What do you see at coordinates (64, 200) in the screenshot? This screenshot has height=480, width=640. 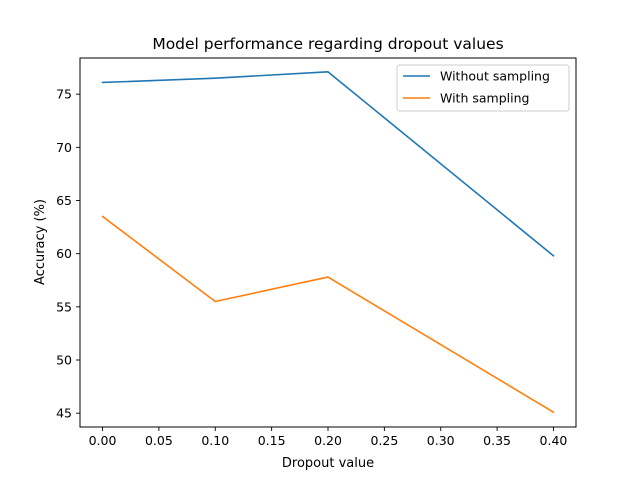 I see `y-tick-label: 65` at bounding box center [64, 200].